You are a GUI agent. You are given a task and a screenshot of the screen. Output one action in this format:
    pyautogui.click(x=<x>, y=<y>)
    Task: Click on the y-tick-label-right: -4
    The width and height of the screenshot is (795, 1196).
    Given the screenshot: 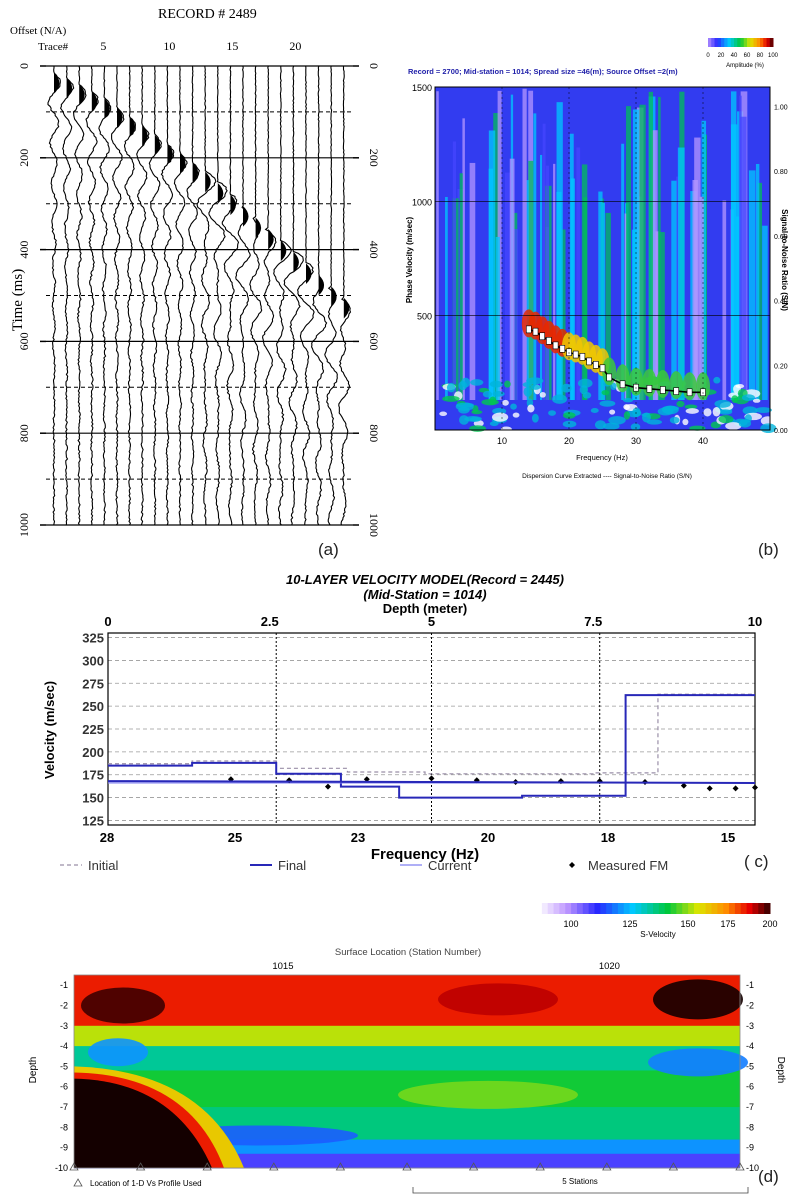 What is the action you would take?
    pyautogui.click(x=750, y=1046)
    